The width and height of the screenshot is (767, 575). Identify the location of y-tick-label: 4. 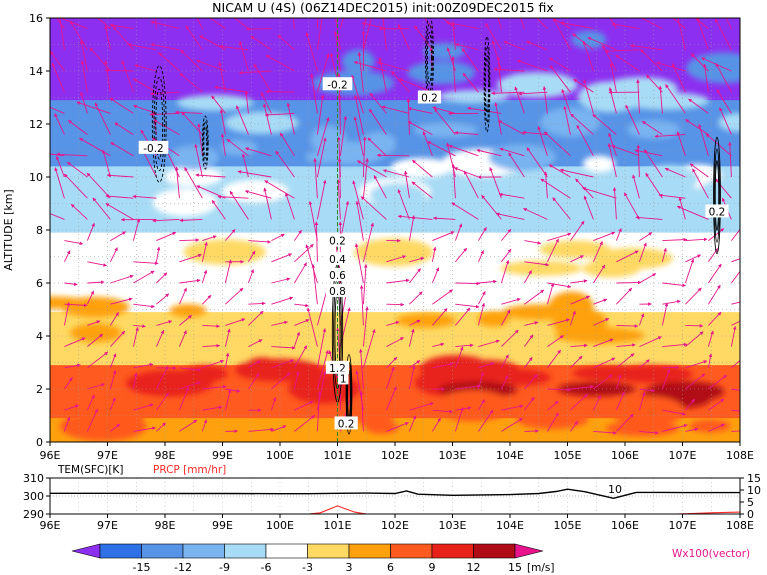
(39, 336).